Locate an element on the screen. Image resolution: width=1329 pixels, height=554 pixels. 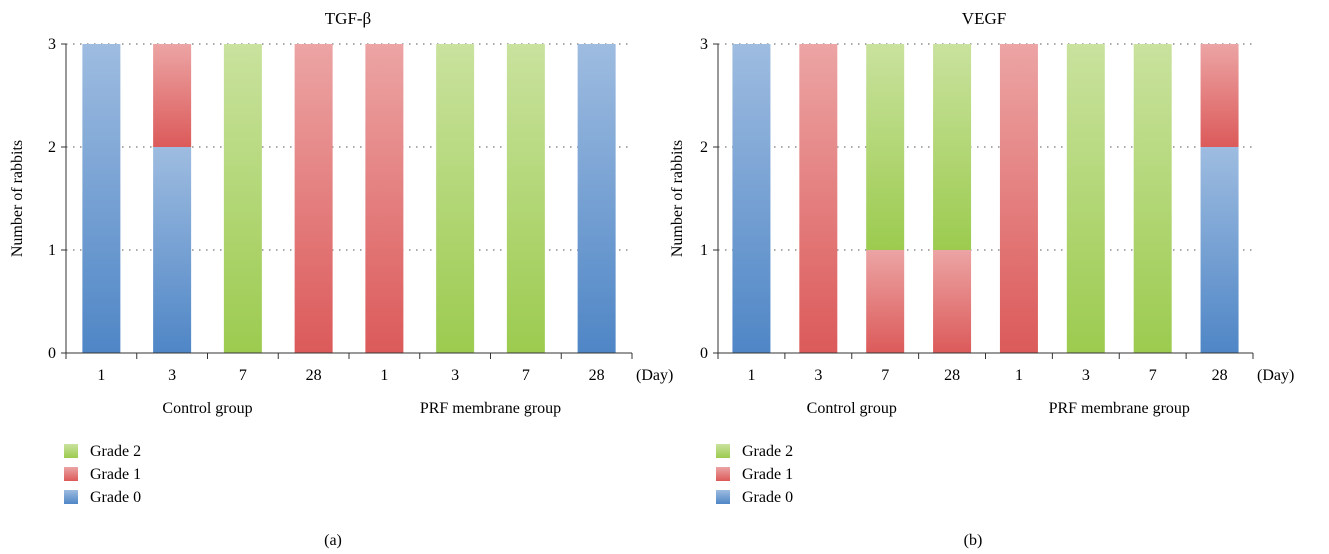
chart-title: TGF-β is located at coordinates (348, 18).